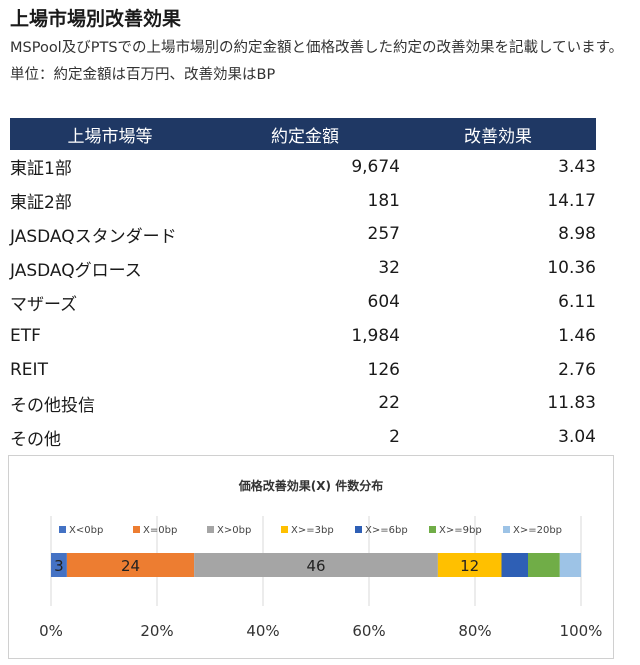 Image resolution: width=640 pixels, height=665 pixels. I want to click on cell-effect: 3.04, so click(577, 437).